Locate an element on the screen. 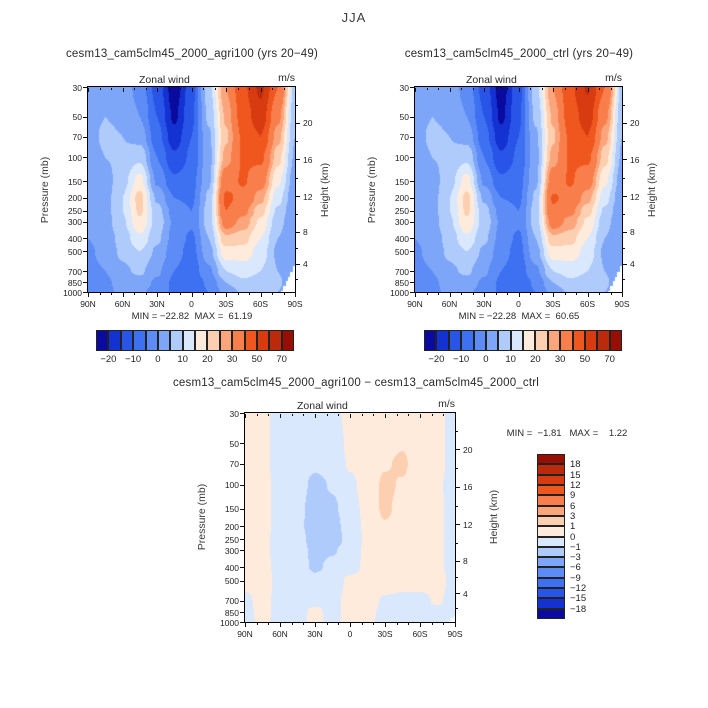  pressure-tick-label: 100 is located at coordinates (231, 485).